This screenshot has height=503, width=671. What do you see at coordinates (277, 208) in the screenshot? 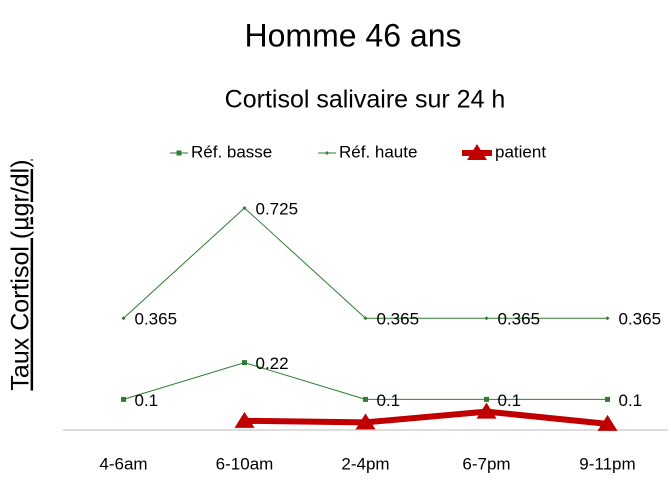
I see `data-label: 0.725` at bounding box center [277, 208].